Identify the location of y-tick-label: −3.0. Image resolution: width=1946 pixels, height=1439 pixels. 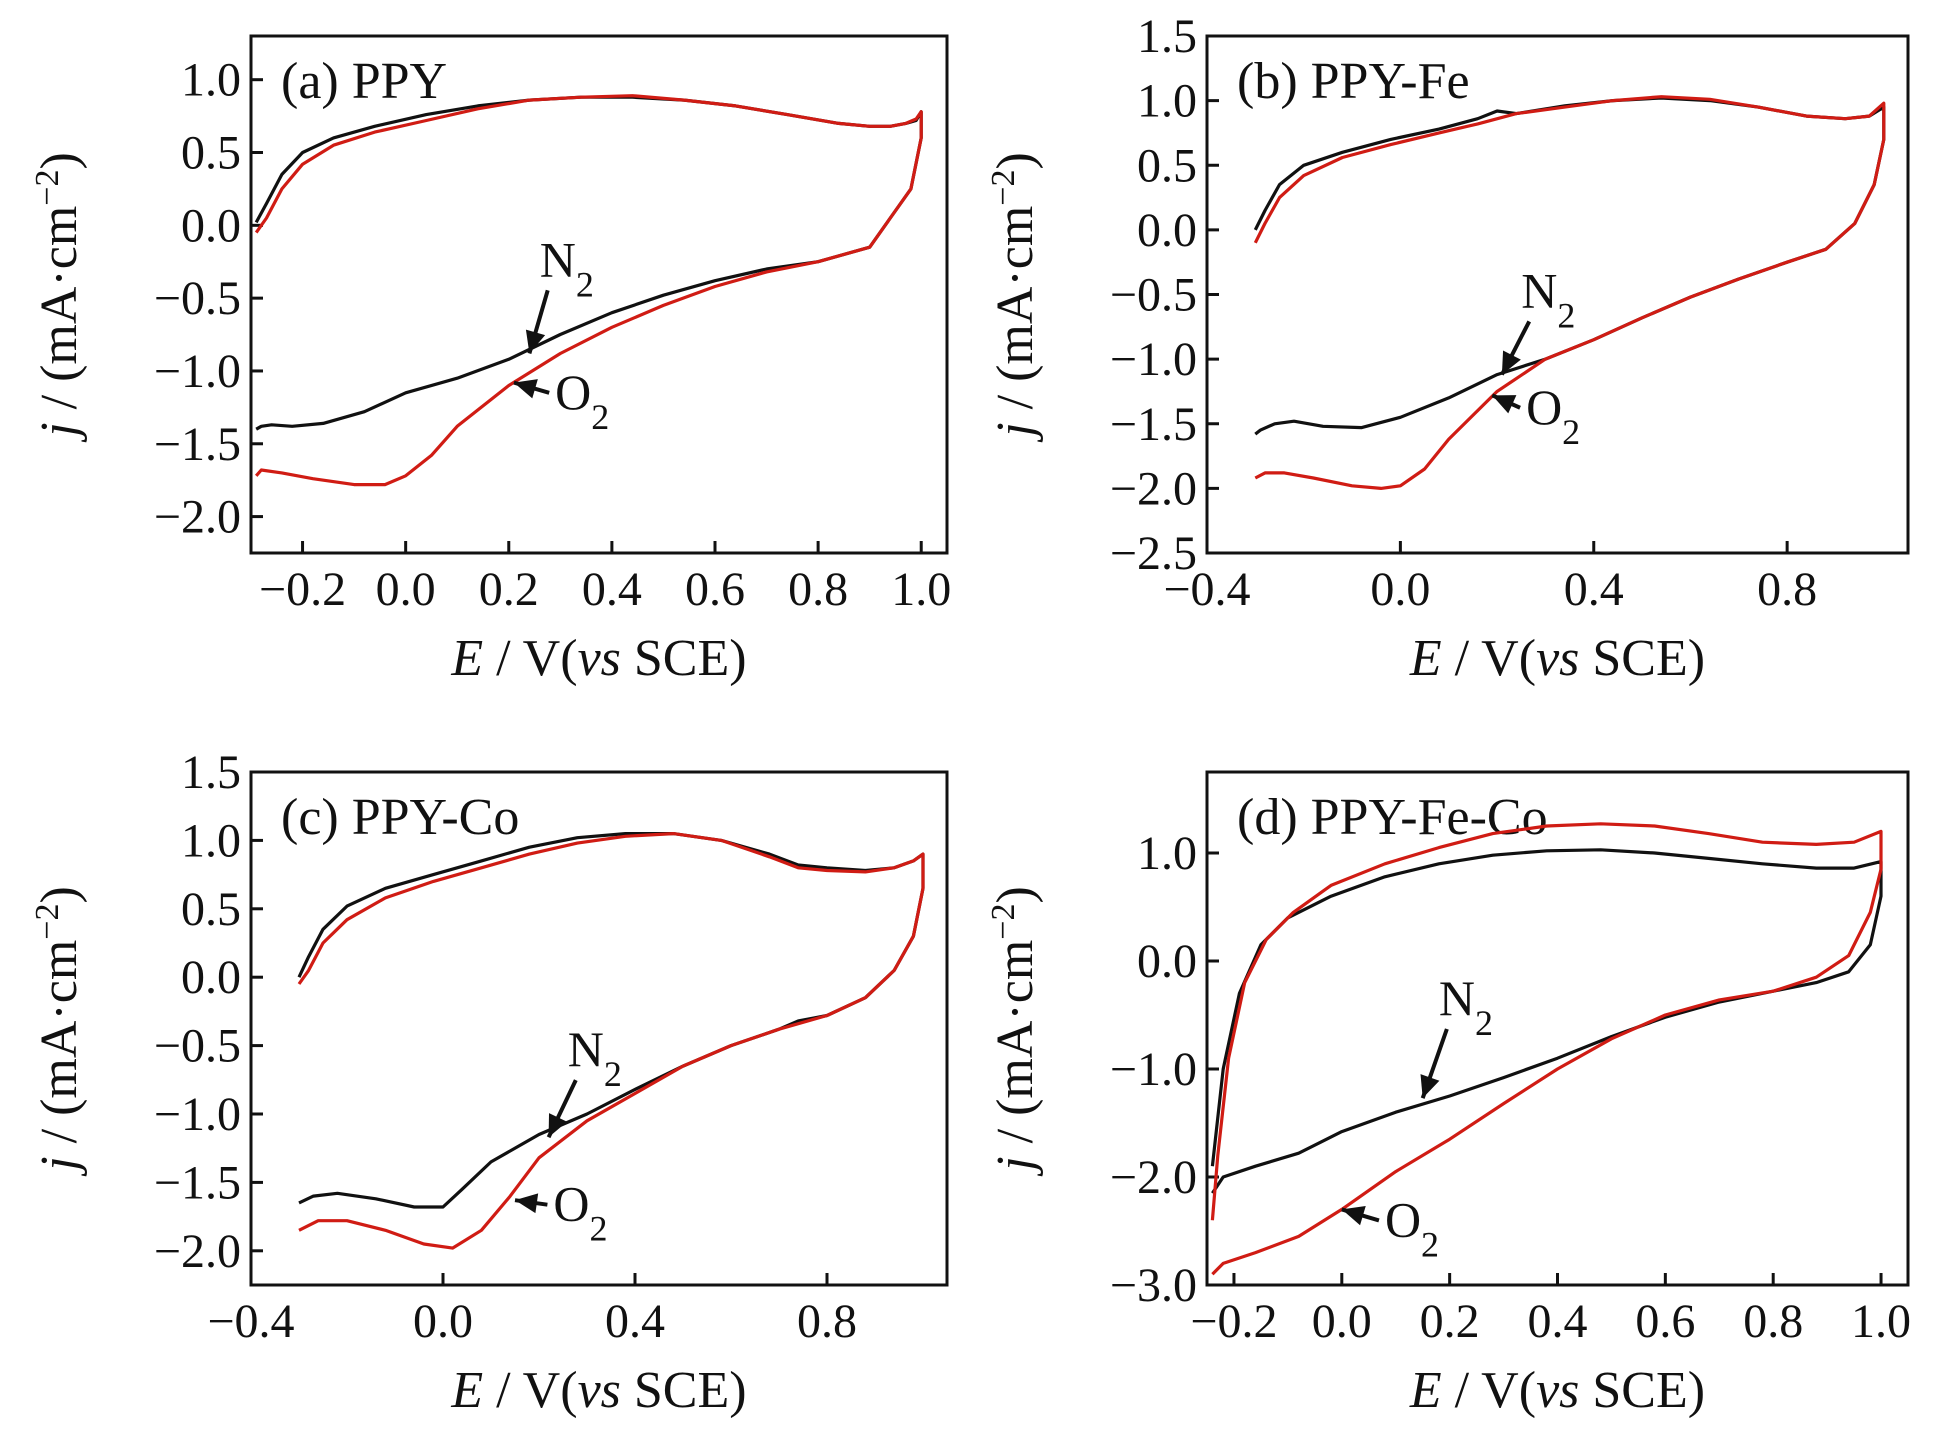
(1153, 1285).